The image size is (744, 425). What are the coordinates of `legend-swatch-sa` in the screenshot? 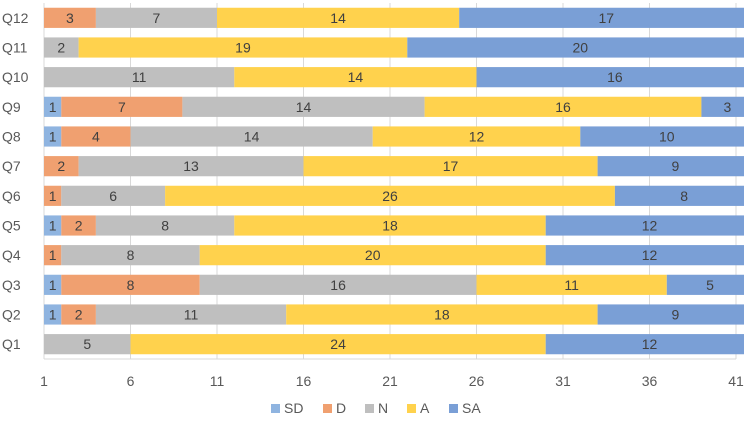 It's located at (453, 408).